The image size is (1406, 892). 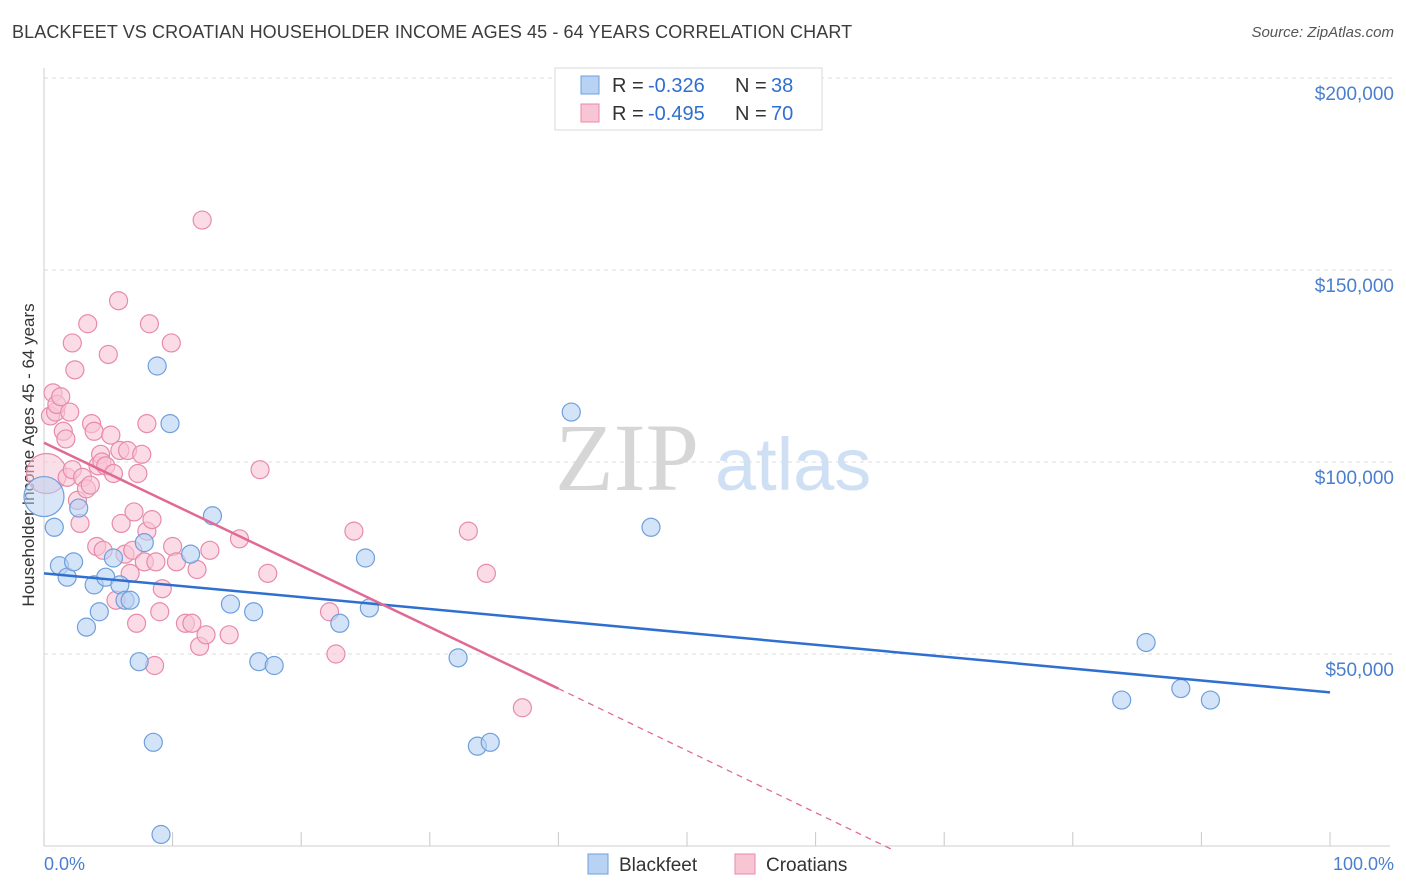 What do you see at coordinates (1363, 864) in the screenshot?
I see `x-tick-label-max: 100.0%` at bounding box center [1363, 864].